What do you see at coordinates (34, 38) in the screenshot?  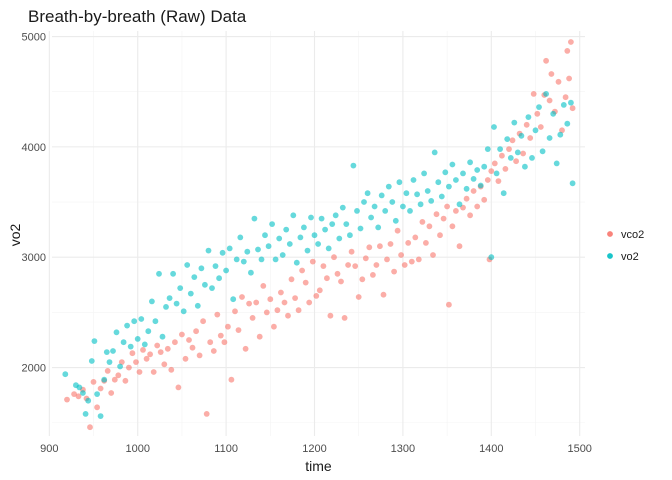 I see `y-tick-label: 5000` at bounding box center [34, 38].